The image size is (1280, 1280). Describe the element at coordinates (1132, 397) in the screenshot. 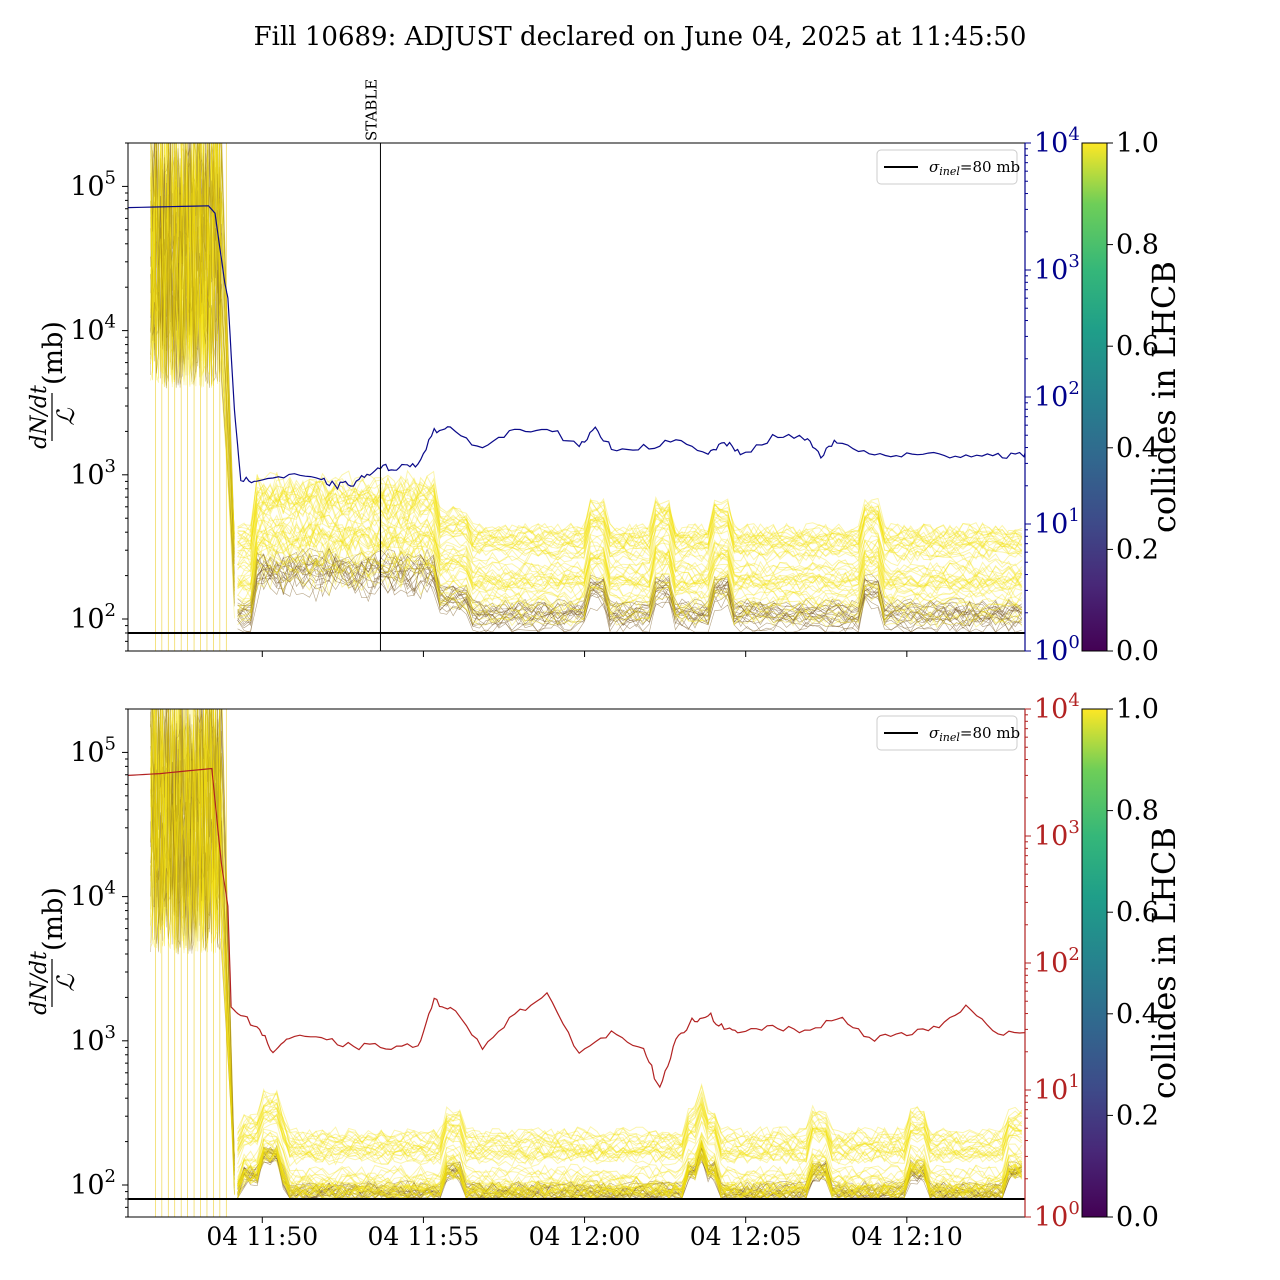

I see `colorbar: 0.0 0.2 0.4 0.6 0.8 1.0 collides in LHCB` at that location.